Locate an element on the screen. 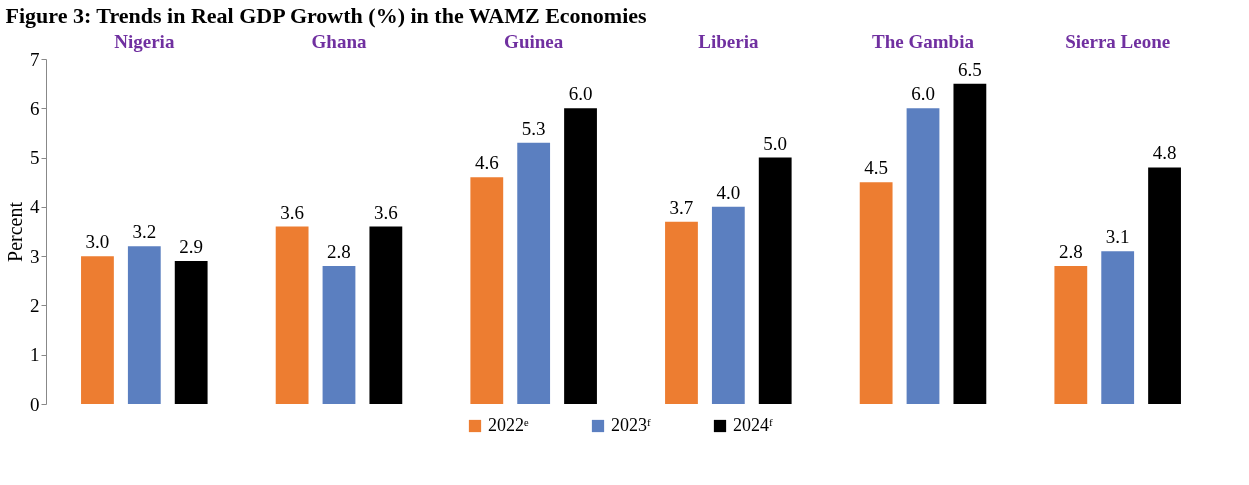 Image resolution: width=1249 pixels, height=485 pixels. y-tick-label: 1 is located at coordinates (35, 355).